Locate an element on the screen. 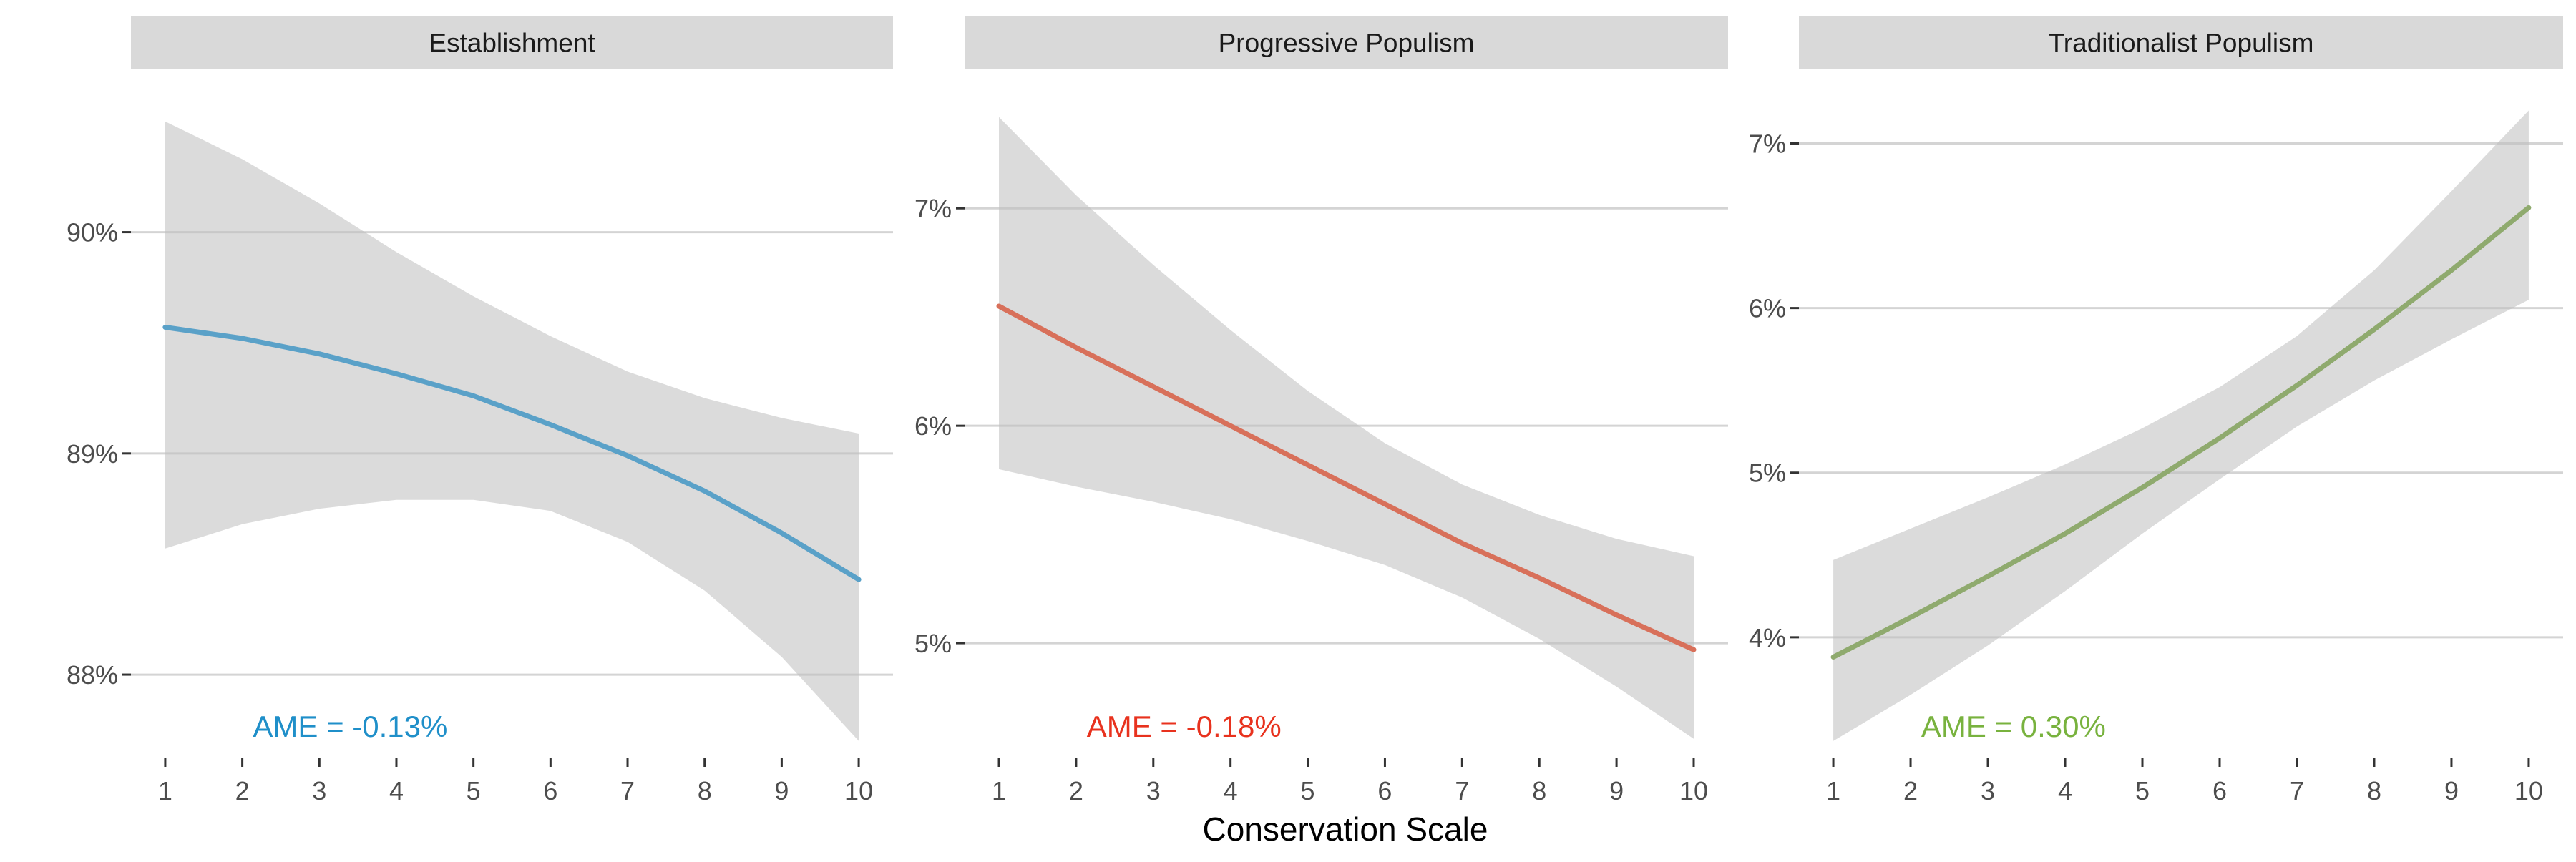 The width and height of the screenshot is (2576, 862). y-tick-label: 4% is located at coordinates (1767, 637).